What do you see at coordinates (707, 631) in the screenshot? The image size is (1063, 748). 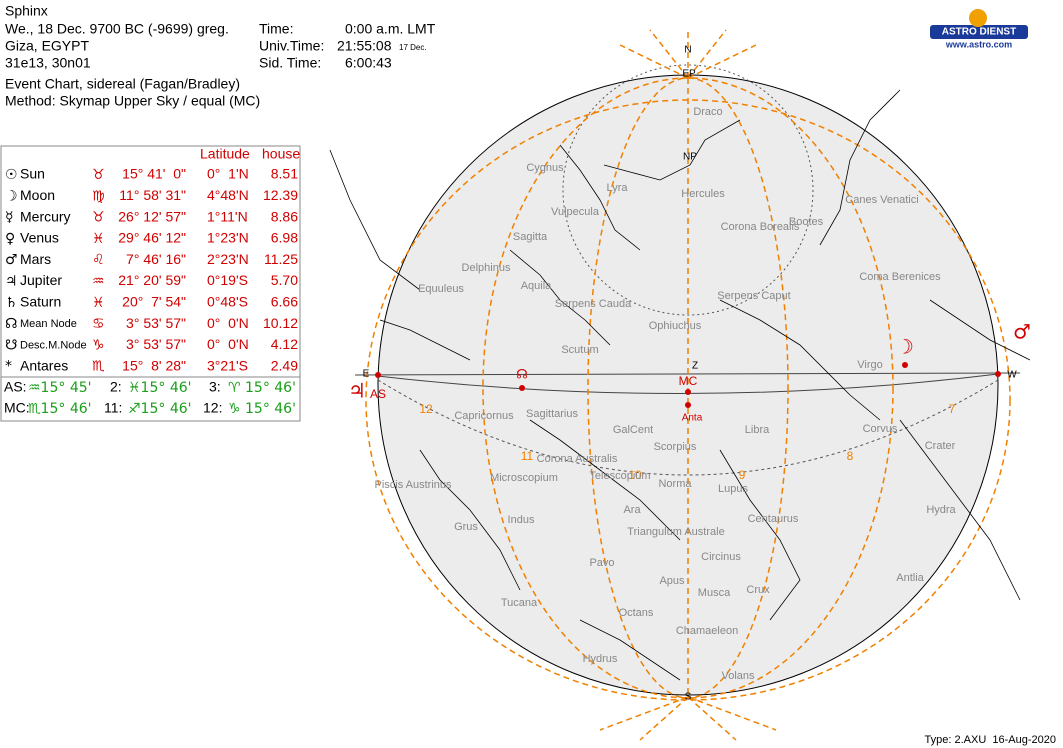 I see `constellation-label: Chamaeleon` at bounding box center [707, 631].